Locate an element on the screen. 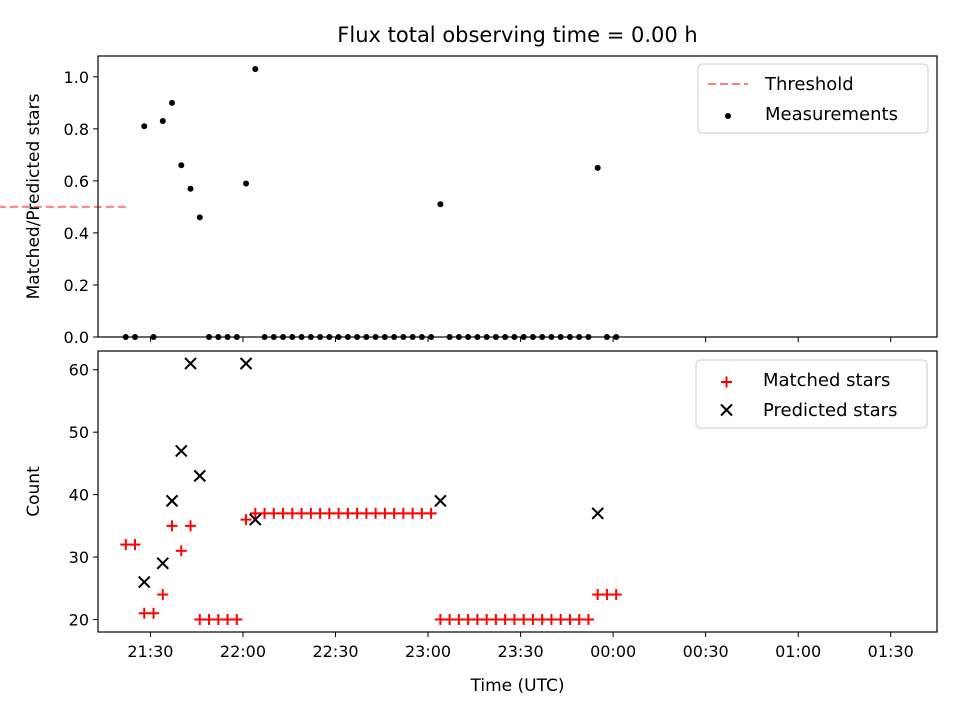 The image size is (960, 724). x-tick-label: 00:30 is located at coordinates (706, 651).